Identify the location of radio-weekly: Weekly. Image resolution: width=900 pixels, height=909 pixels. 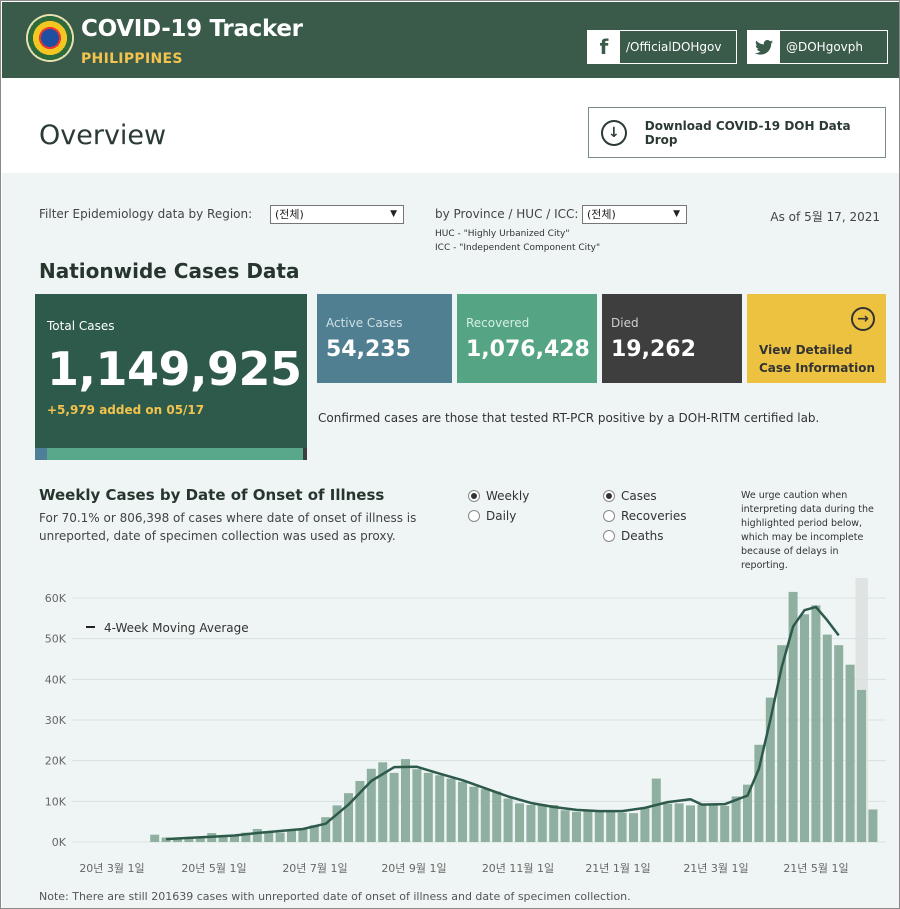
(498, 496).